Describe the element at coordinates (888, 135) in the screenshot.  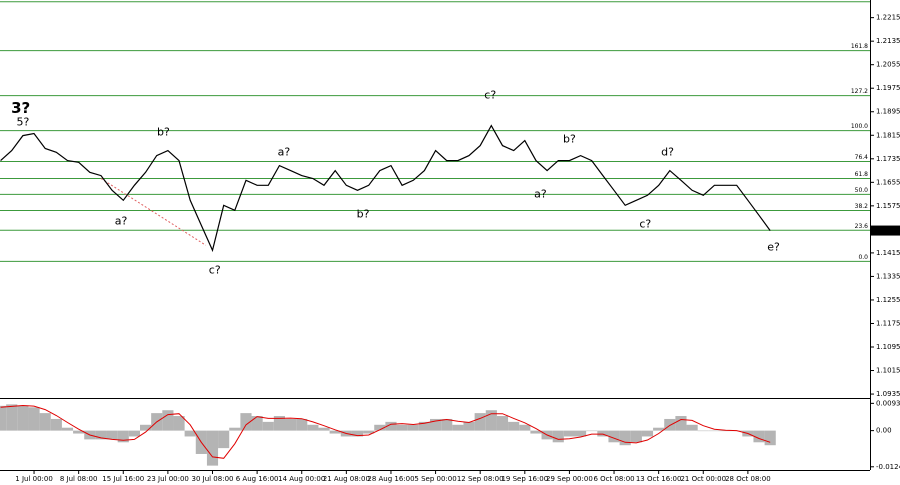
I see `y-tick-label: 1.1815` at that location.